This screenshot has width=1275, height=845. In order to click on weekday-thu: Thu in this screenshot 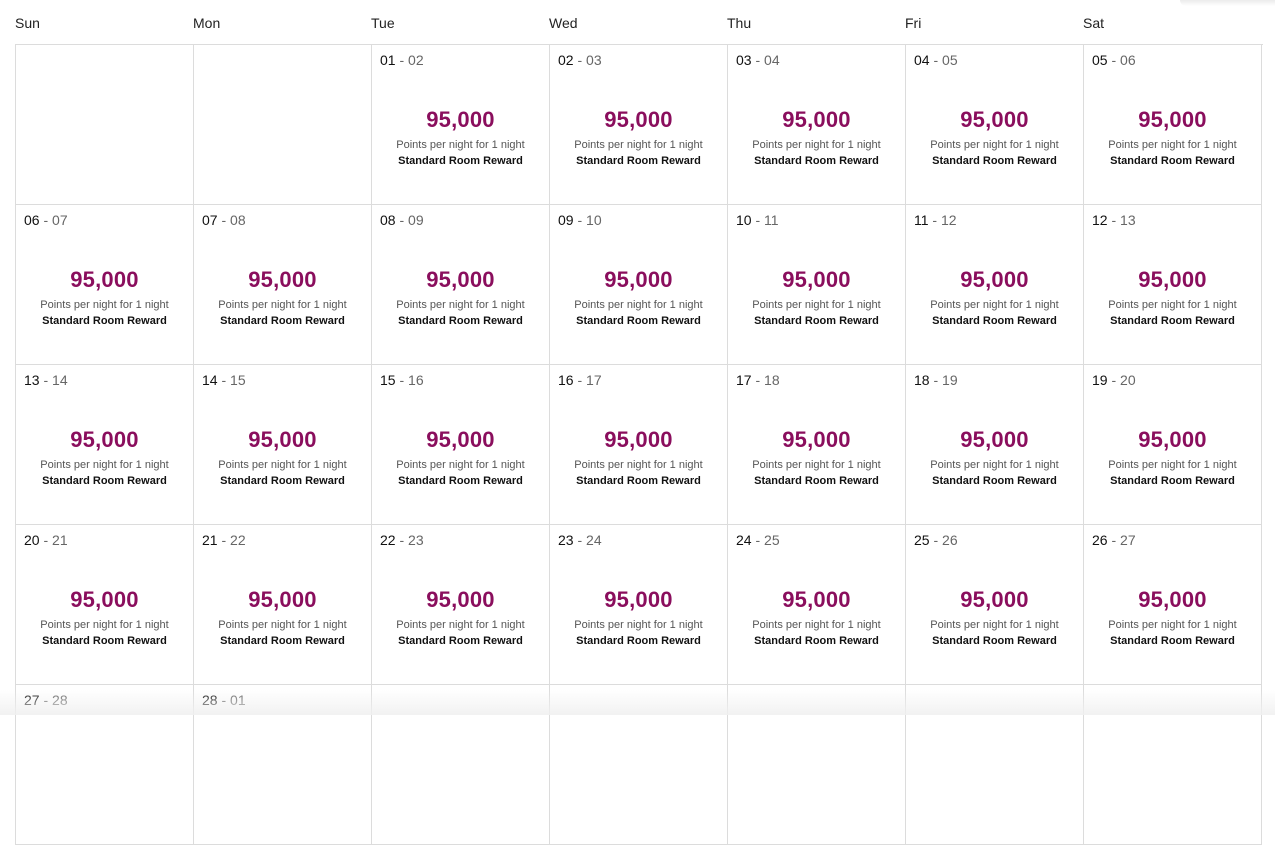, I will do `click(739, 23)`.